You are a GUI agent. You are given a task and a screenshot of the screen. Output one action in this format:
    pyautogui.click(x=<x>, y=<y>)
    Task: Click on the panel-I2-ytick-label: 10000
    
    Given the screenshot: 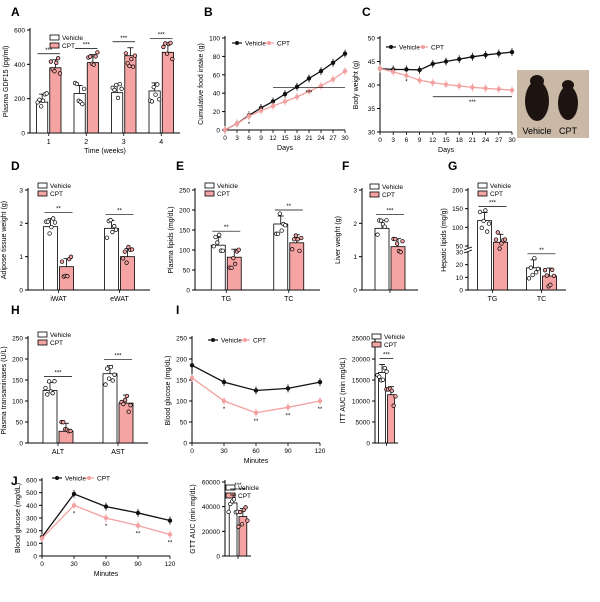 What is the action you would take?
    pyautogui.click(x=361, y=402)
    